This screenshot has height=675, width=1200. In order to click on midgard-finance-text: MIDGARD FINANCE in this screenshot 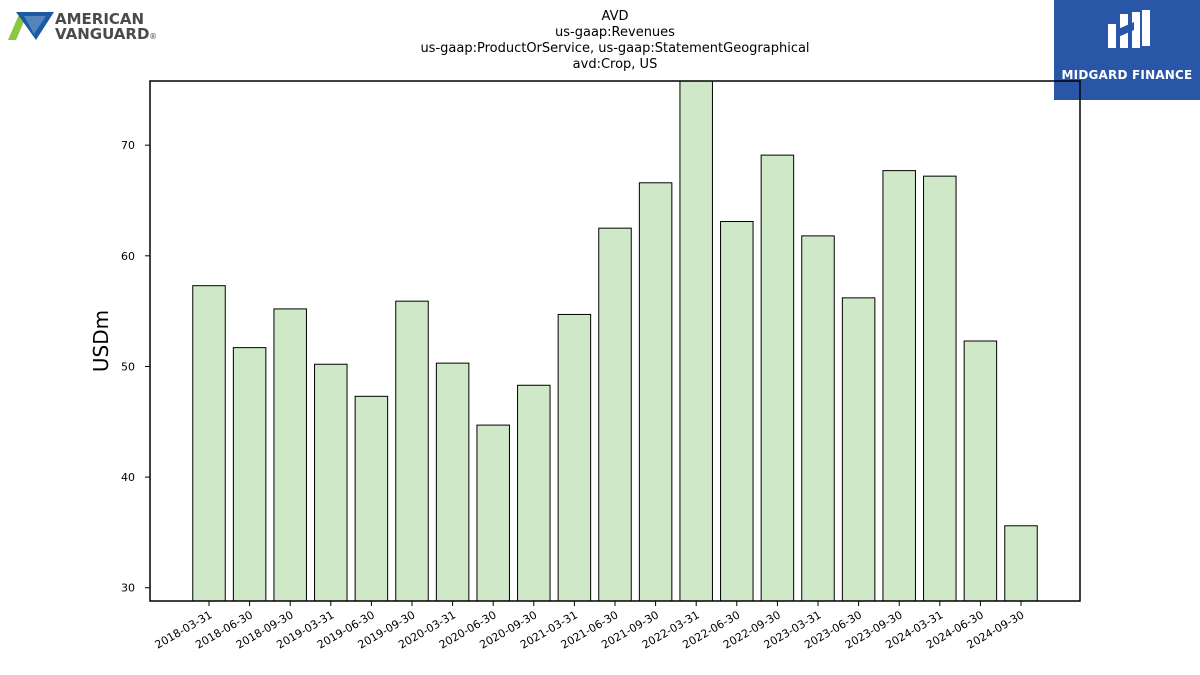, I will do `click(1127, 75)`.